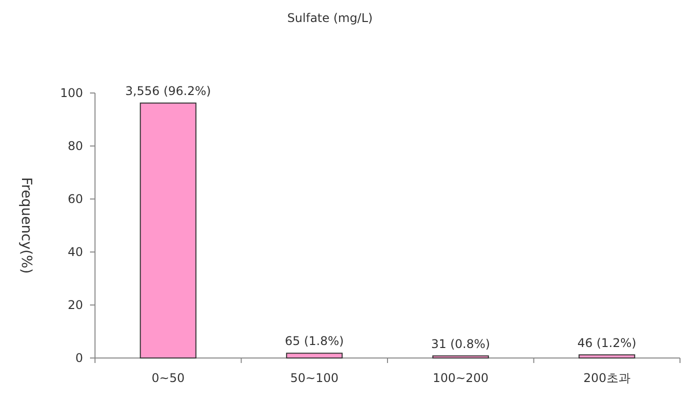 The height and width of the screenshot is (393, 684). I want to click on y-tick-label: 40, so click(75, 252).